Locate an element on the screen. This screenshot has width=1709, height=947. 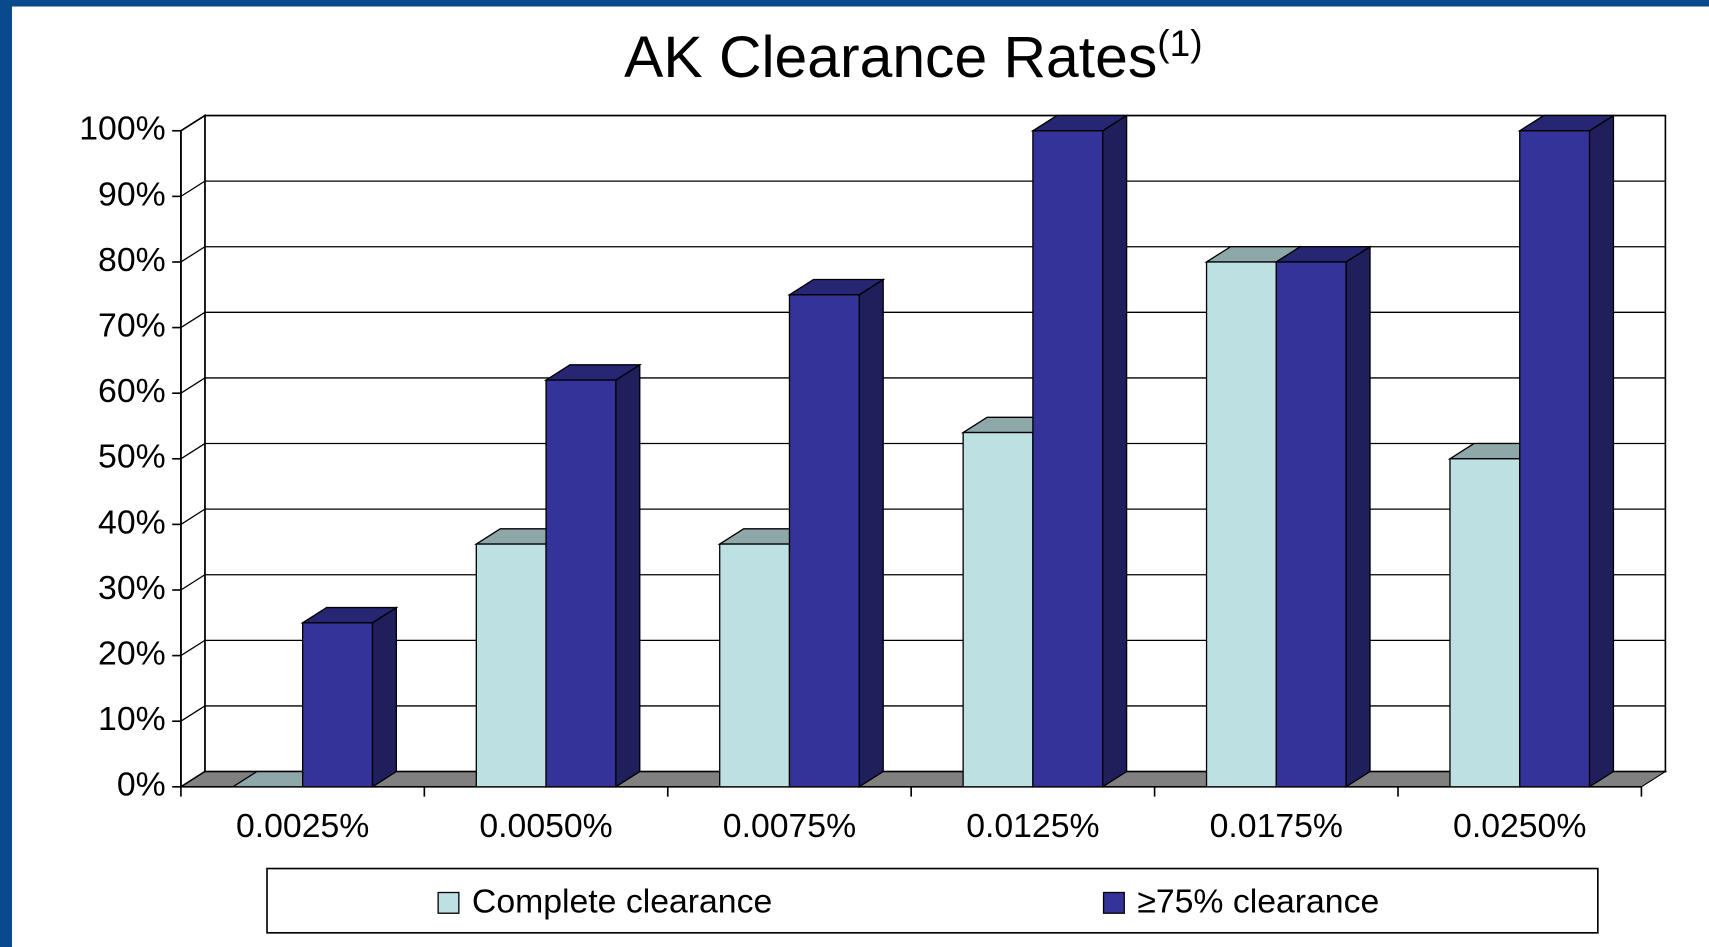
legend: Complete clearance ≥75% clearance is located at coordinates (932, 900).